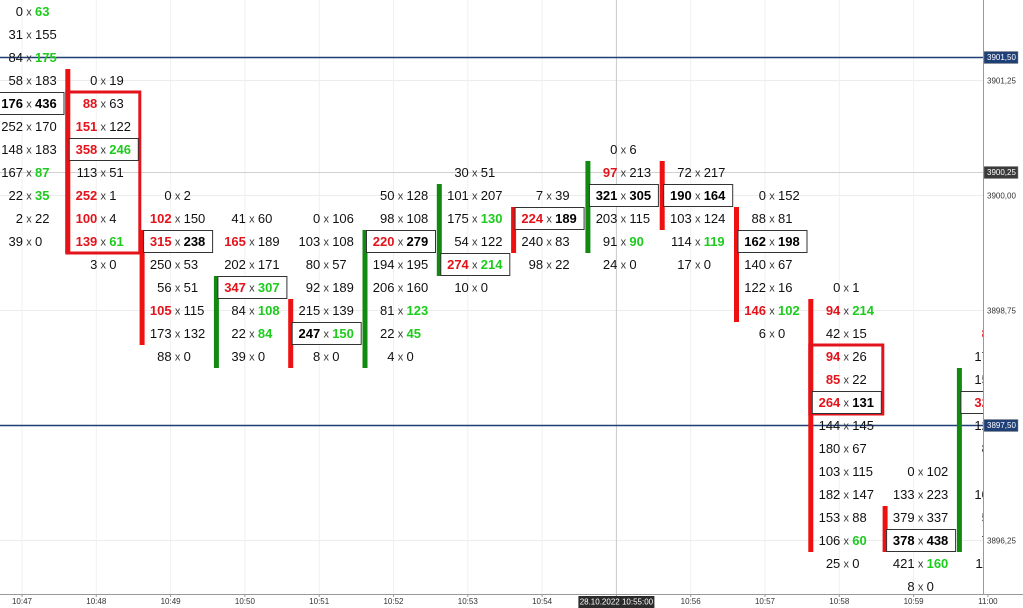  What do you see at coordinates (910, 586) in the screenshot?
I see `bid-volume: 8` at bounding box center [910, 586].